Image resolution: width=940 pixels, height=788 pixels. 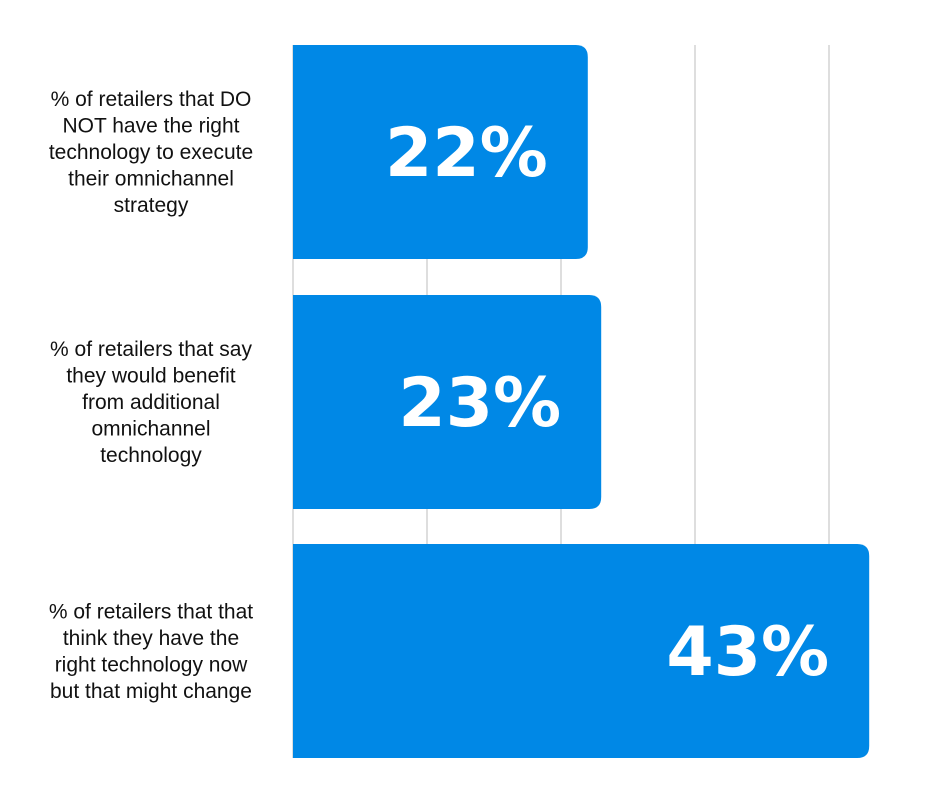 What do you see at coordinates (151, 179) in the screenshot?
I see `category-label-line: their omnichannel` at bounding box center [151, 179].